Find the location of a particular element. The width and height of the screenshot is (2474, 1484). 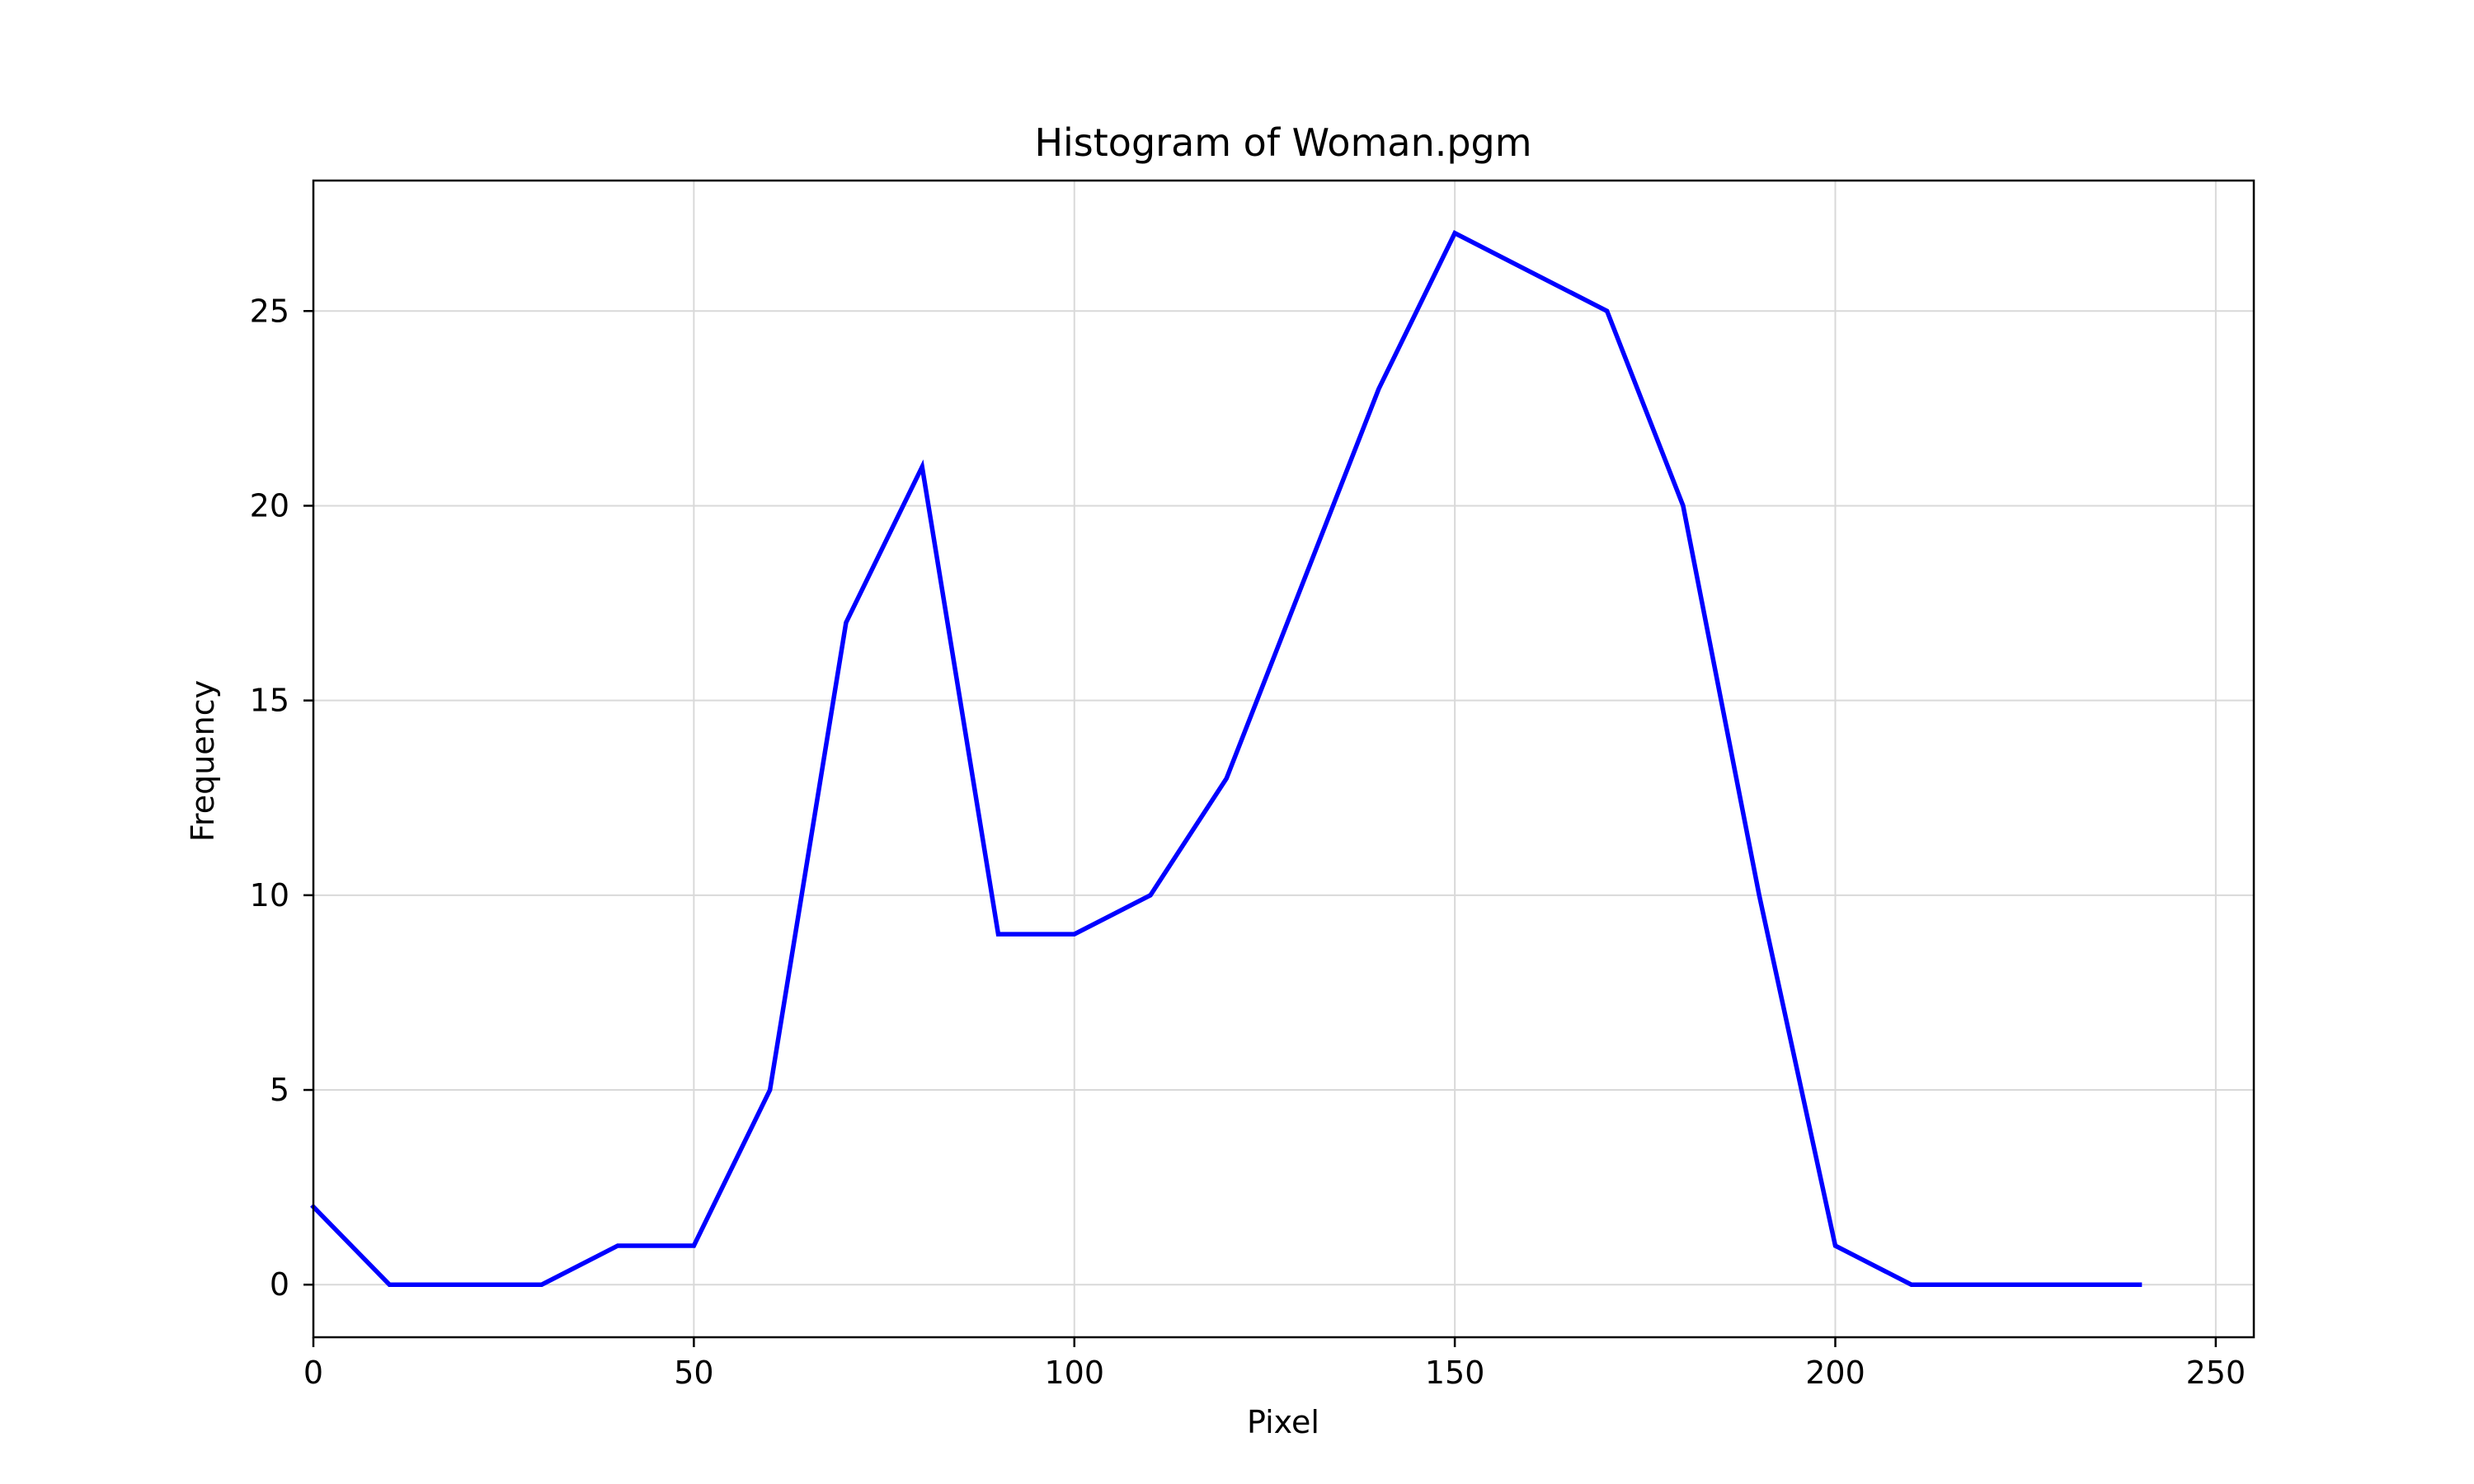

y-tick-label: 5 is located at coordinates (279, 1090).